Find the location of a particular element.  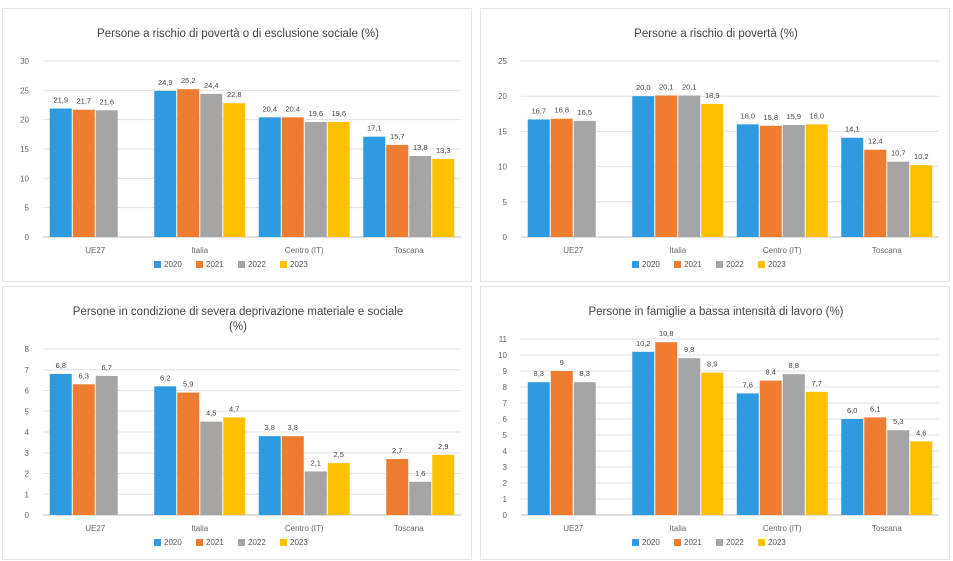

category-label: UE27 is located at coordinates (573, 528).